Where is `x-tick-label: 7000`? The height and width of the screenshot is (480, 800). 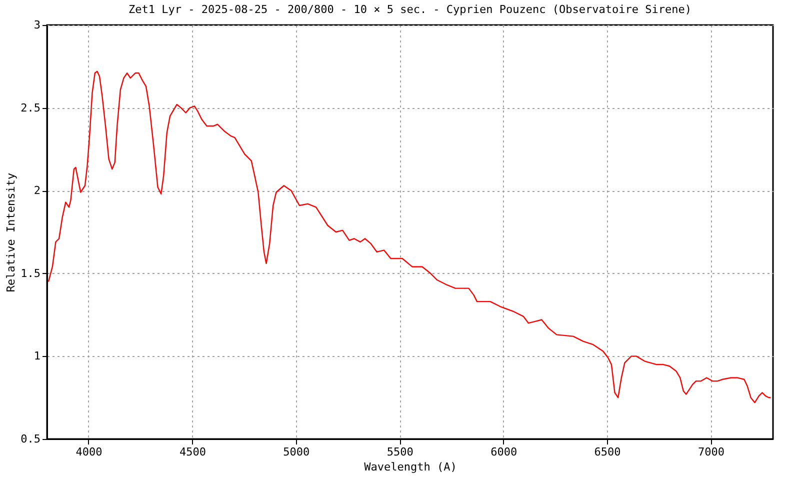
x-tick-label: 7000 is located at coordinates (711, 452).